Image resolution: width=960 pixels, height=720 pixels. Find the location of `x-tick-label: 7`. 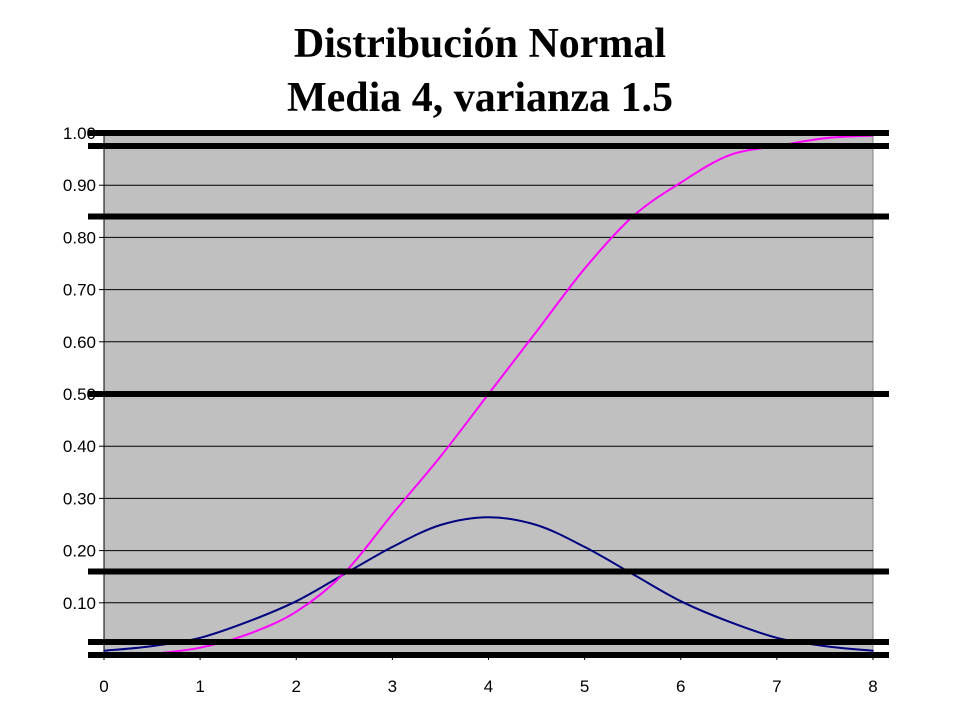

x-tick-label: 7 is located at coordinates (776, 686).